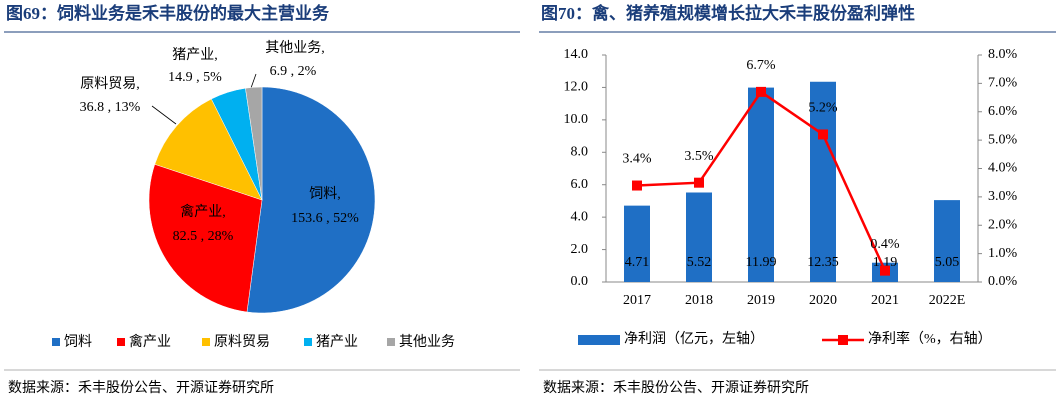 This screenshot has height=404, width=1058. Describe the element at coordinates (1003, 111) in the screenshot. I see `y2-tick-label: 6.0%` at that location.